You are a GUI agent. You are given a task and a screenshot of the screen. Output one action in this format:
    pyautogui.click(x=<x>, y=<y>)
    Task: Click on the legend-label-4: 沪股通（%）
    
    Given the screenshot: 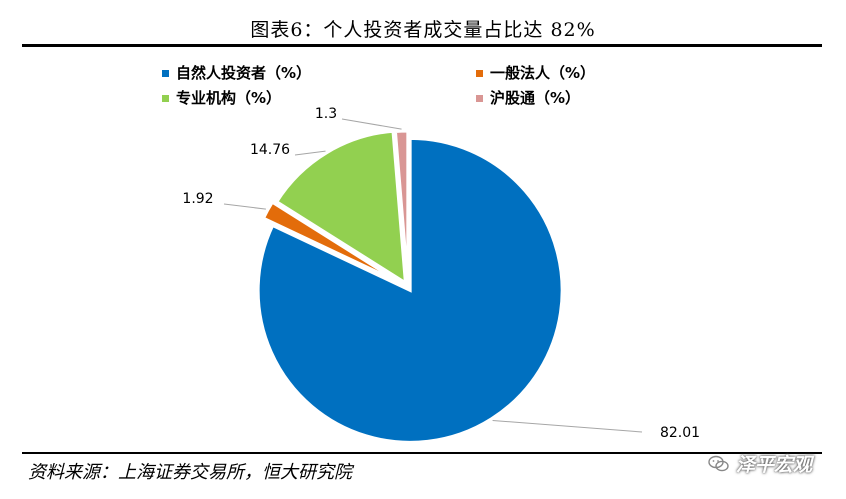 What is the action you would take?
    pyautogui.click(x=535, y=98)
    